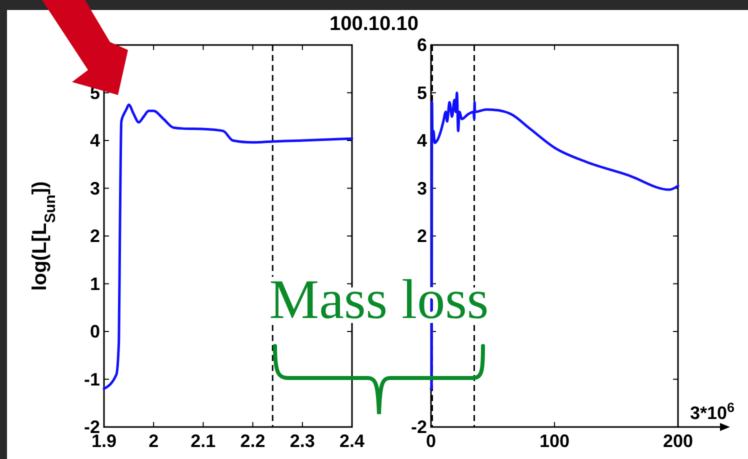 Image resolution: width=748 pixels, height=459 pixels. Describe the element at coordinates (678, 441) in the screenshot. I see `x-tick-label: 200` at that location.